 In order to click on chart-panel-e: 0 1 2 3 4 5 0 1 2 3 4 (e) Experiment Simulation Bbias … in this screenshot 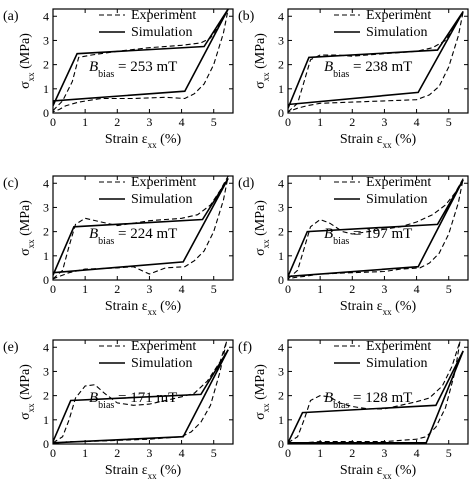, I will do `click(118, 410)`.